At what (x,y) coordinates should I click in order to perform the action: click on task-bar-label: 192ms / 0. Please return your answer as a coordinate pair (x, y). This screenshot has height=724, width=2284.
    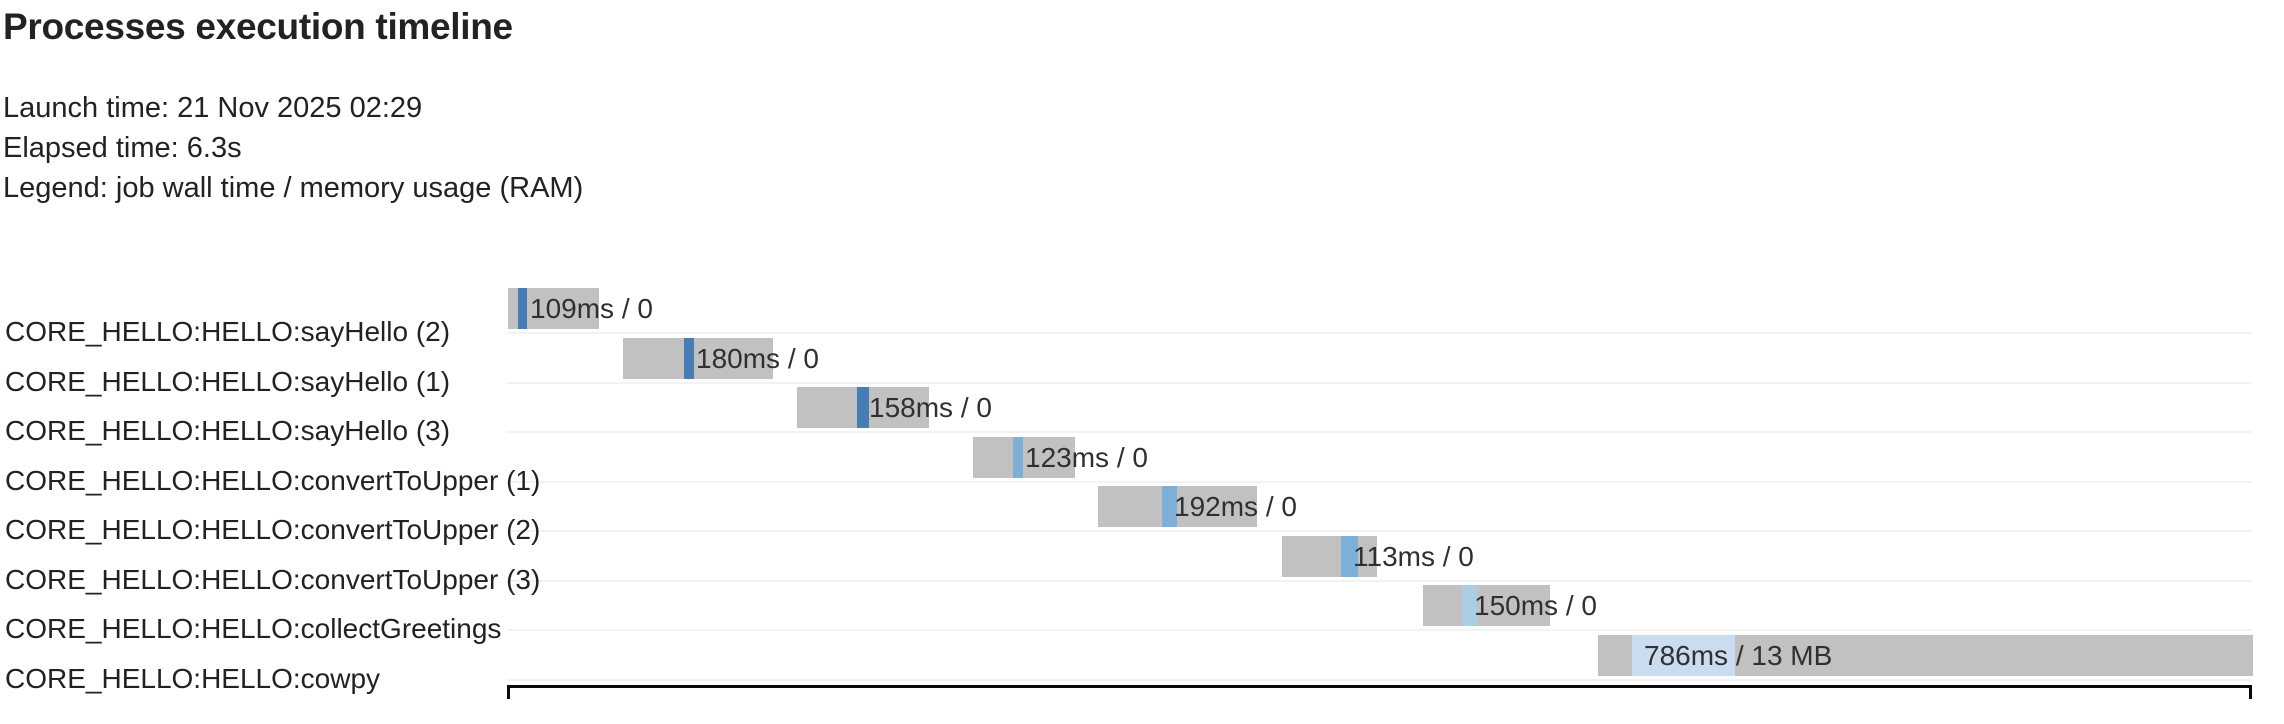
    Looking at the image, I should click on (1235, 507).